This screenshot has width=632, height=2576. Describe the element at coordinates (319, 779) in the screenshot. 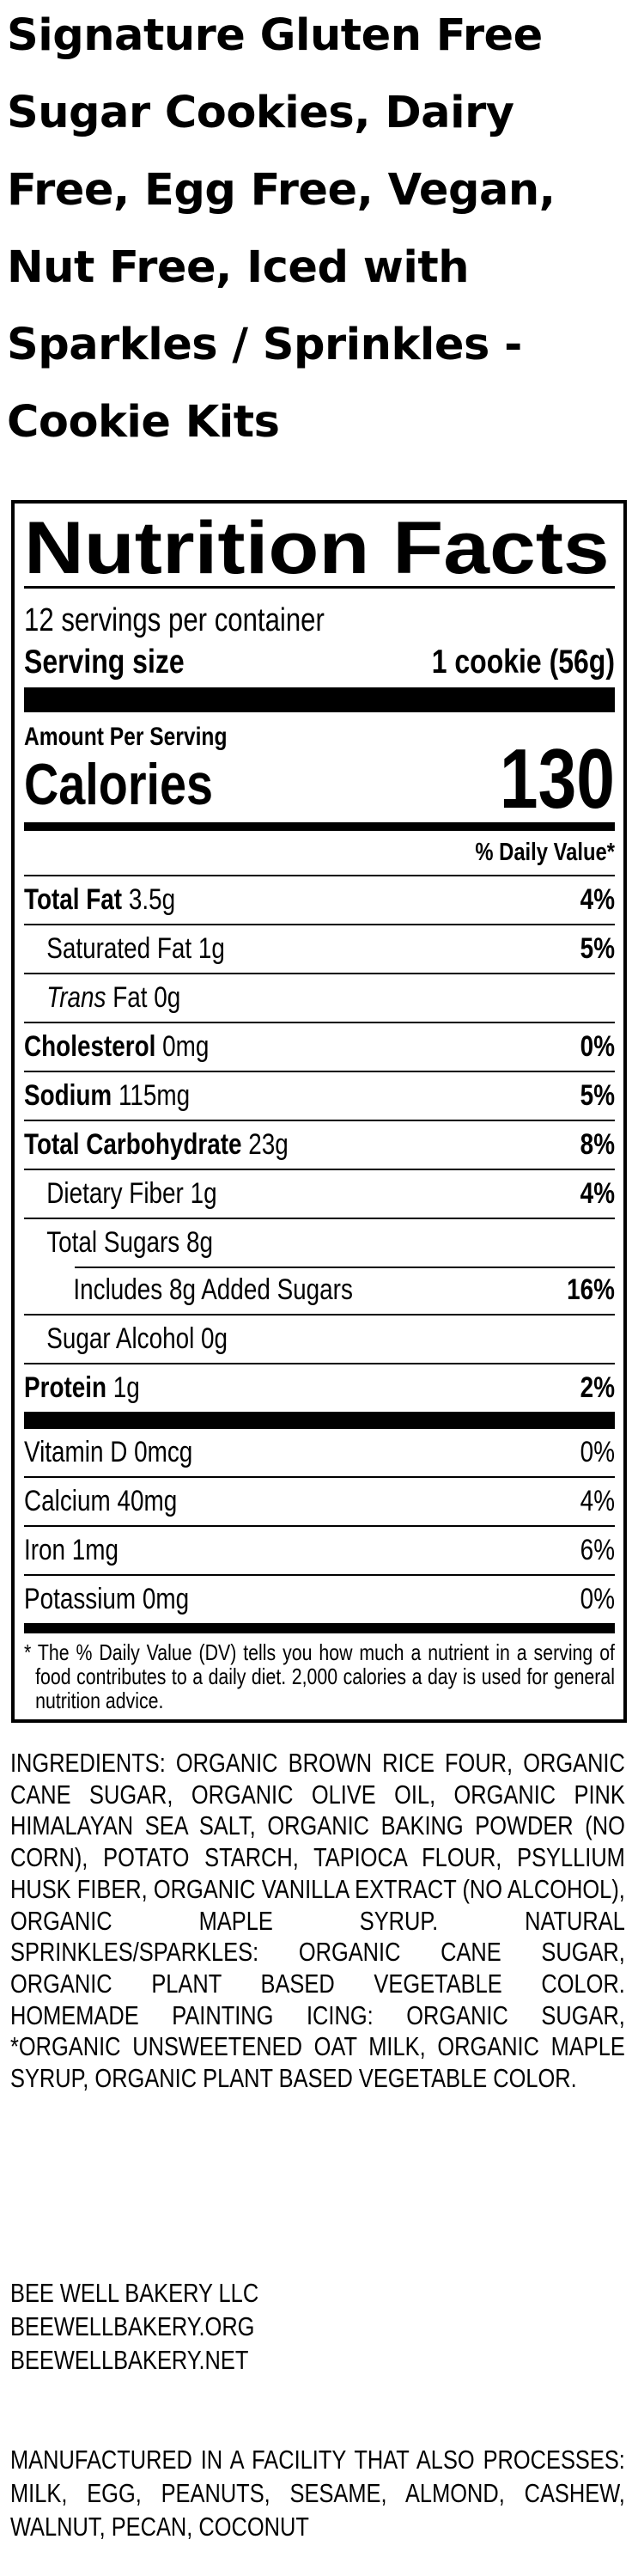

I see `calories-row: Calories 130` at that location.